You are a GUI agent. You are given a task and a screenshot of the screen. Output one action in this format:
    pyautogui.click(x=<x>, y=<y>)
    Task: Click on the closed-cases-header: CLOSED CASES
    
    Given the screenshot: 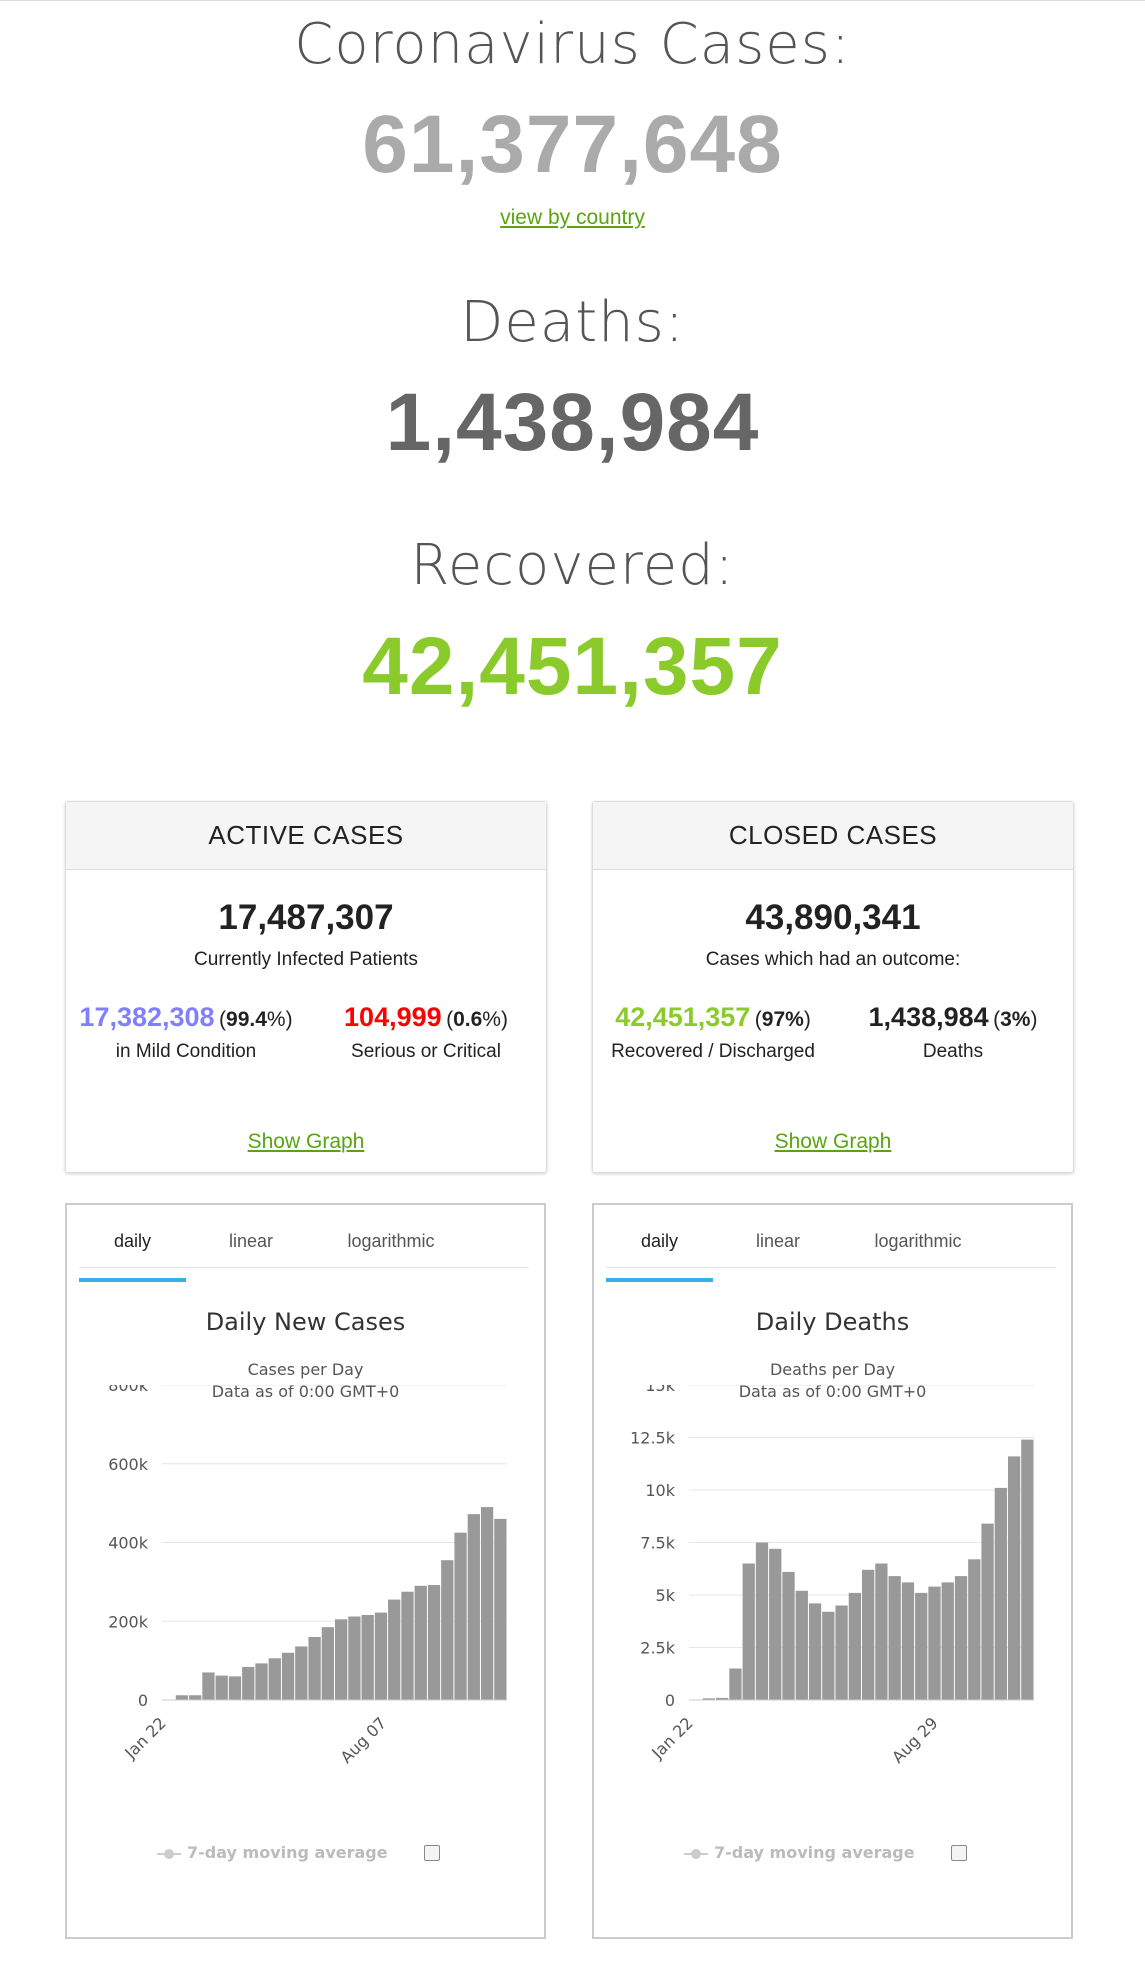 What is the action you would take?
    pyautogui.click(x=833, y=836)
    